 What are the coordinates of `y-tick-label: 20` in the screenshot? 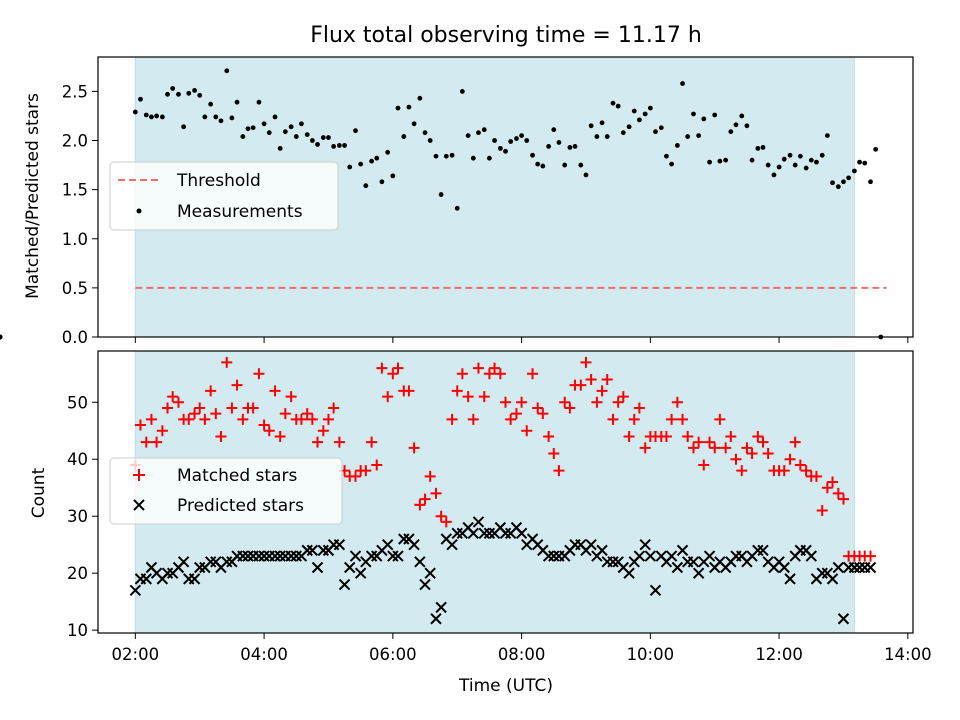 It's located at (77, 573).